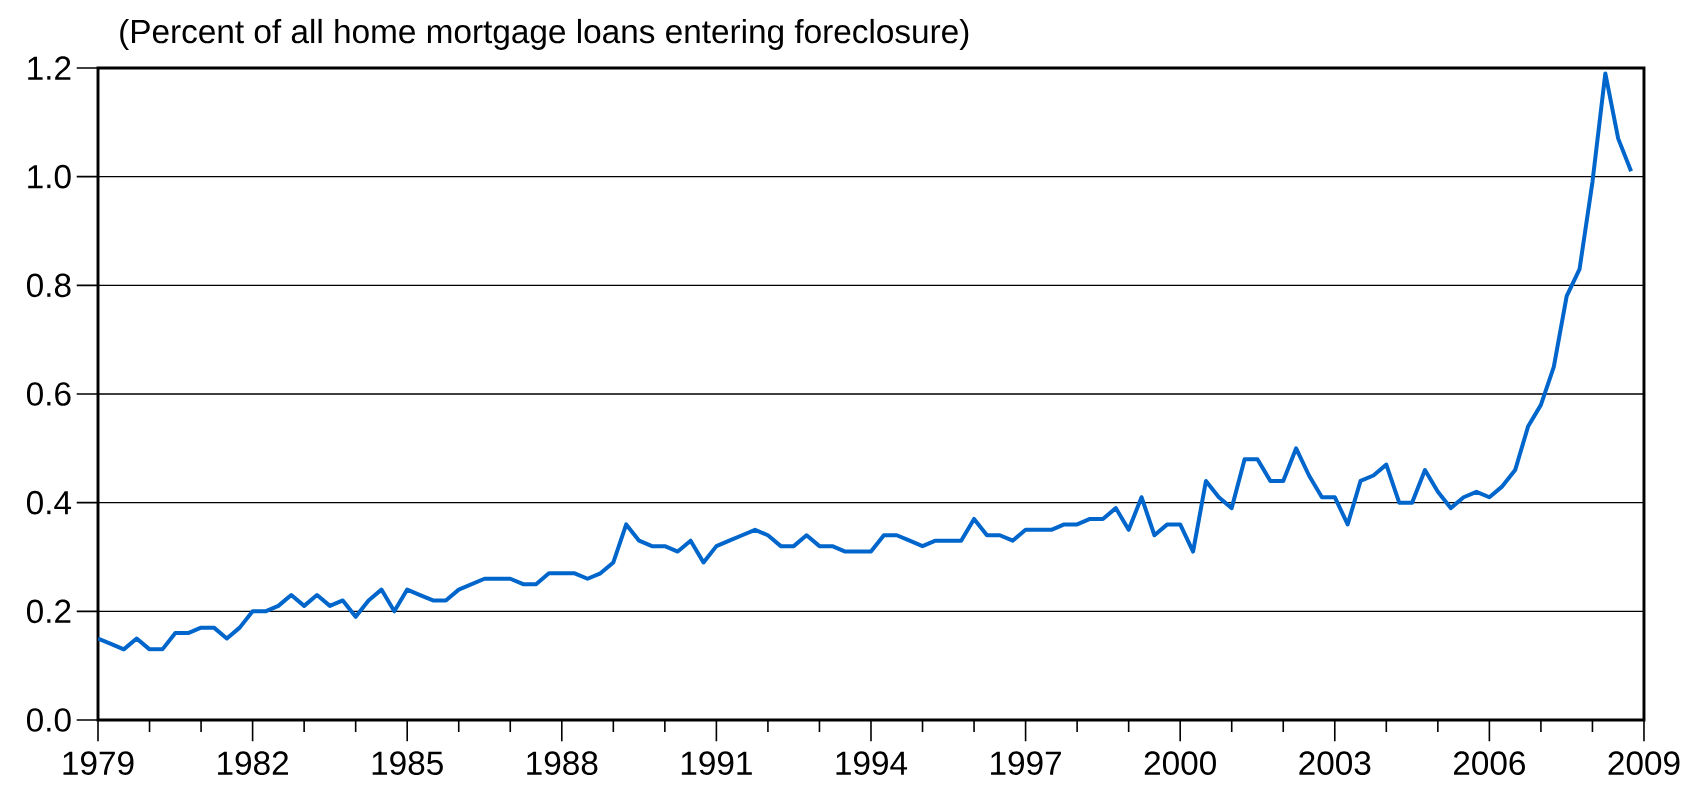 This screenshot has width=1694, height=811. Describe the element at coordinates (1180, 763) in the screenshot. I see `x-tick-label: 2000` at that location.